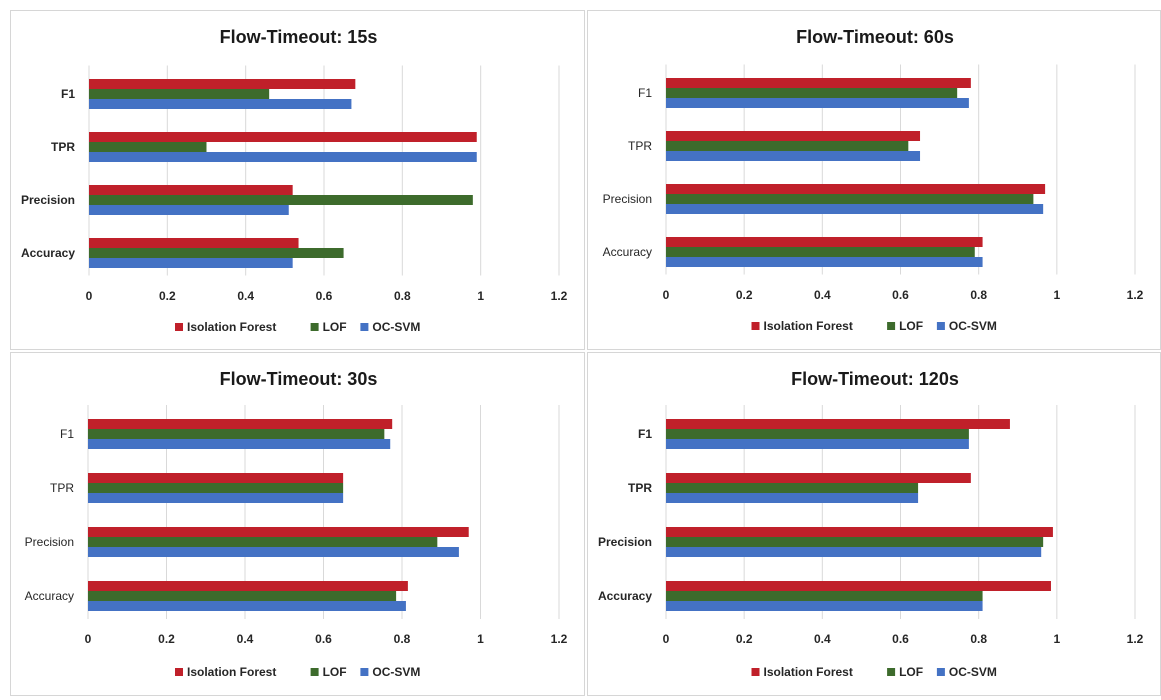 This screenshot has width=1161, height=700. Describe the element at coordinates (299, 37) in the screenshot. I see `chart-title: Flow-Timeout: 15s` at that location.